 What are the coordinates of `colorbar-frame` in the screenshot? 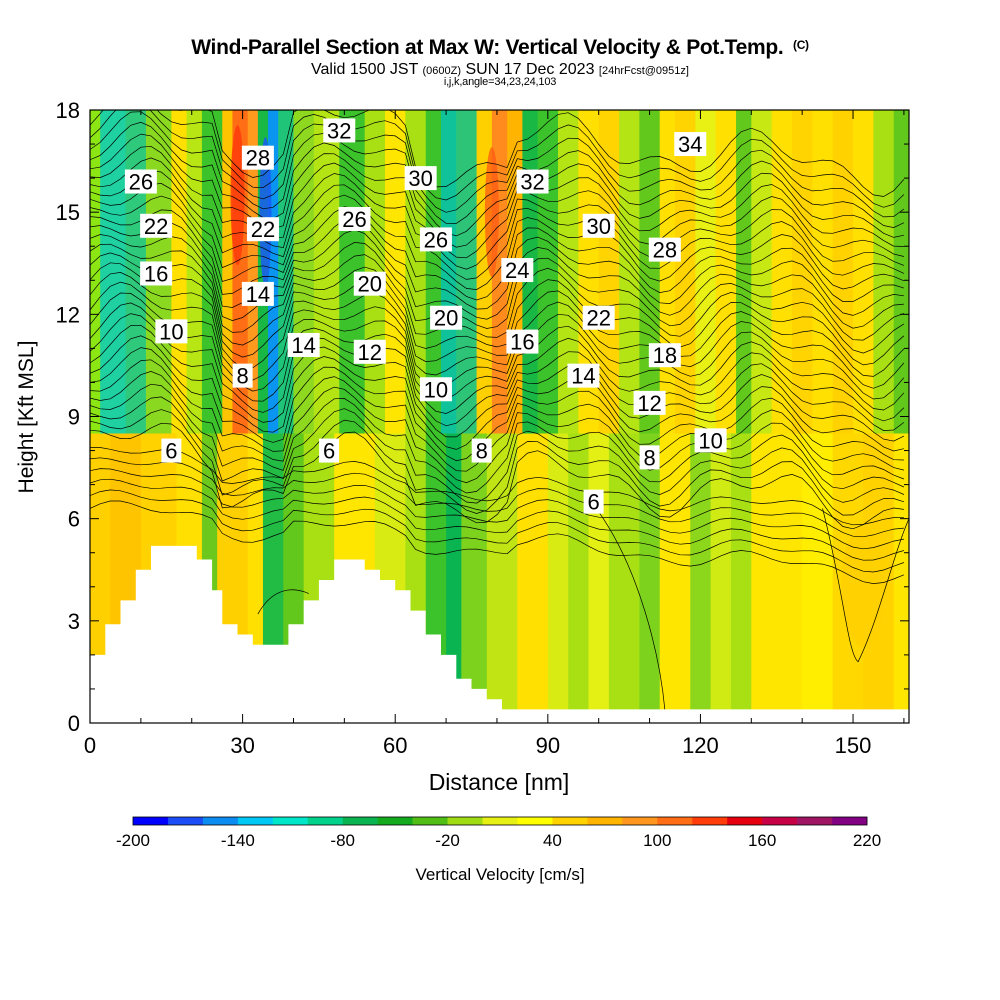 It's located at (500, 821).